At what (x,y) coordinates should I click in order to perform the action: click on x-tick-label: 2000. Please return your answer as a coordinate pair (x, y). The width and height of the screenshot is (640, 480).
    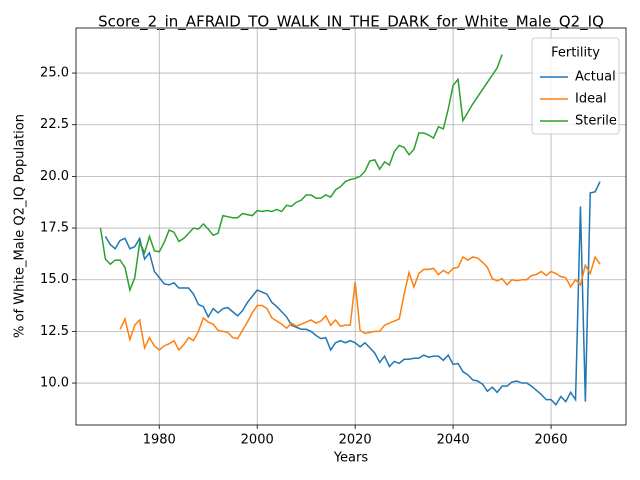
    Looking at the image, I should click on (257, 440).